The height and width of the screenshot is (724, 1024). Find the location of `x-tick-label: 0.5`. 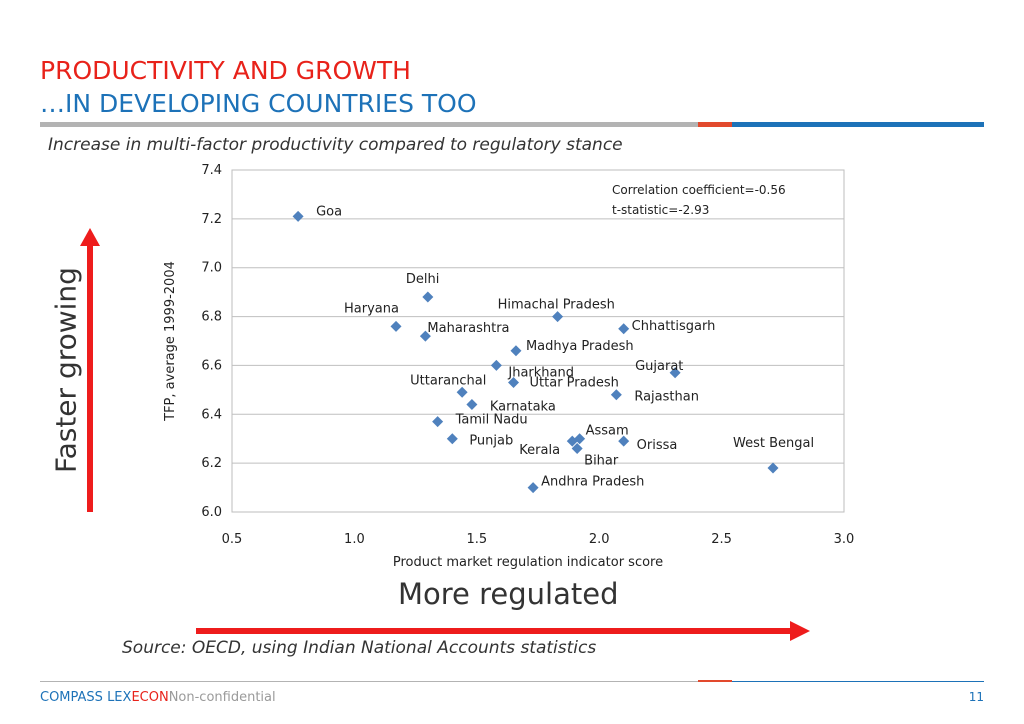

x-tick-label: 0.5 is located at coordinates (232, 539).